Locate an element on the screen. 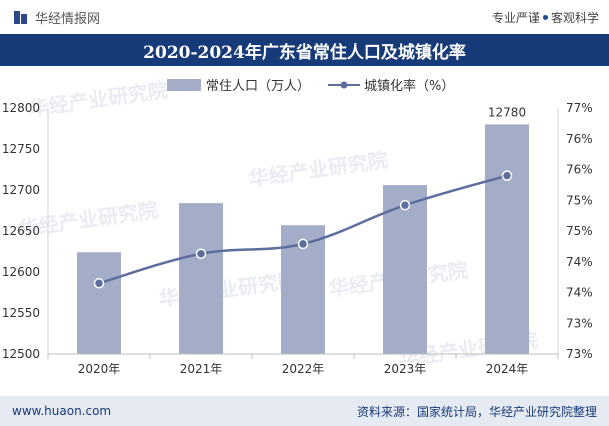 This screenshot has height=426, width=609. legend-label-bar: 常住人口（万人） is located at coordinates (258, 86).